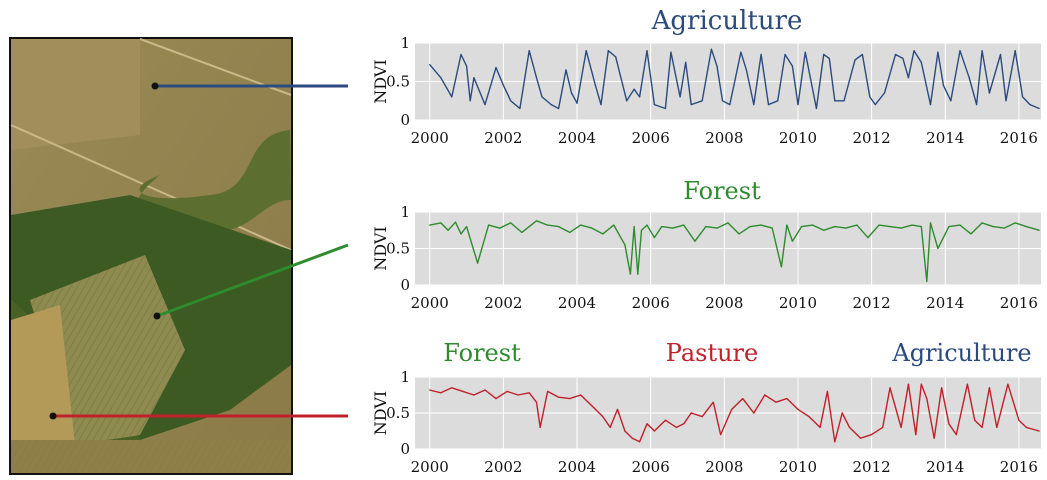  Describe the element at coordinates (1019, 467) in the screenshot. I see `x-tick-label: 2016` at that location.